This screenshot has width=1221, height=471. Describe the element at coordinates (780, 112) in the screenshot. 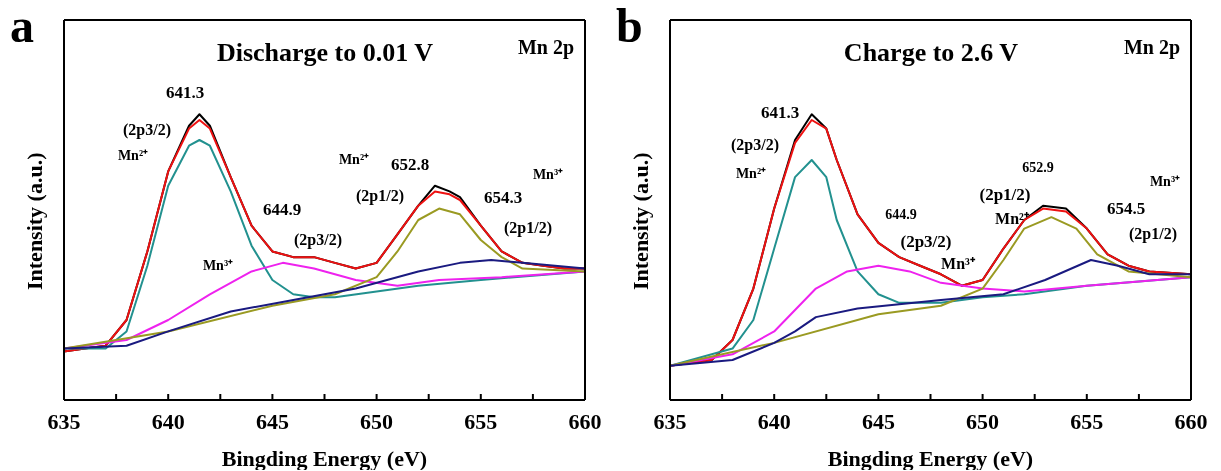

I see `annotation: 641.3` at that location.